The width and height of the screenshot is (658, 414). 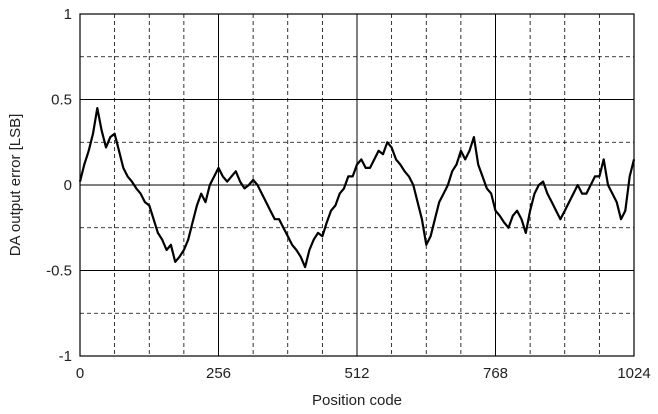 What do you see at coordinates (68, 185) in the screenshot?
I see `y-tick-label: 0` at bounding box center [68, 185].